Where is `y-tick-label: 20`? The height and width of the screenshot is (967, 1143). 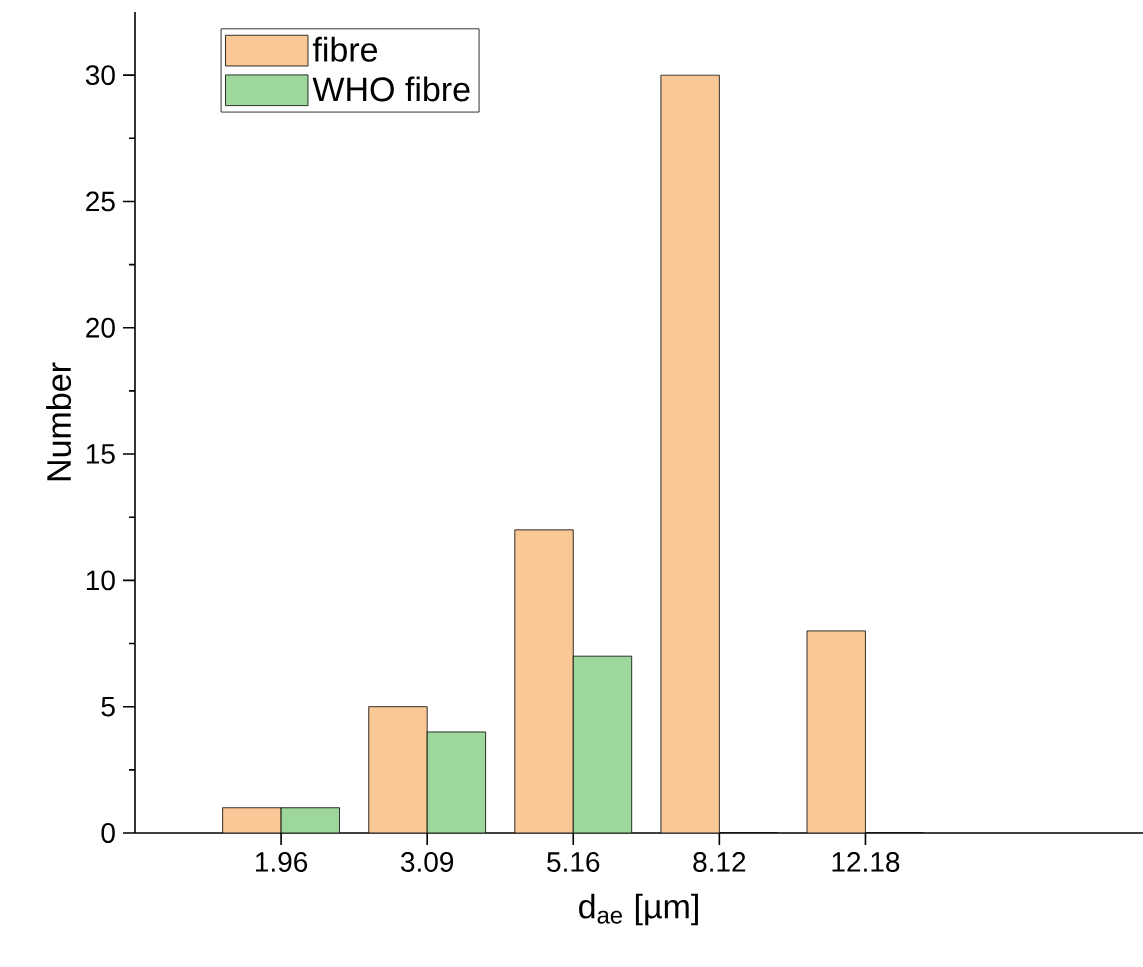
y-tick-label: 20 is located at coordinates (100, 327).